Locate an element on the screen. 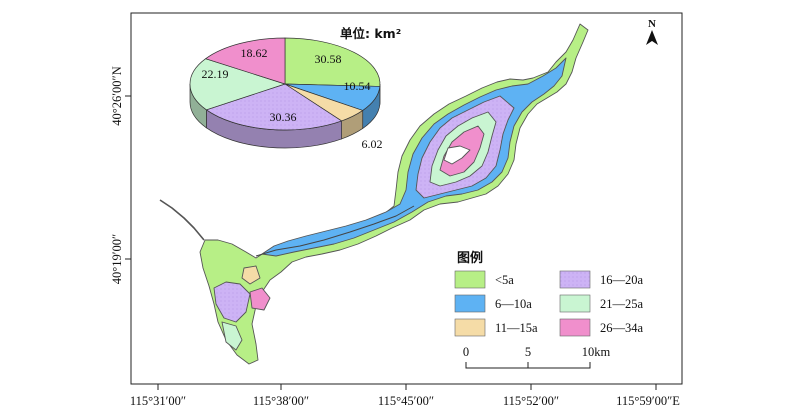 The image size is (800, 414). pie-slice-16—20a is located at coordinates (274, 107).